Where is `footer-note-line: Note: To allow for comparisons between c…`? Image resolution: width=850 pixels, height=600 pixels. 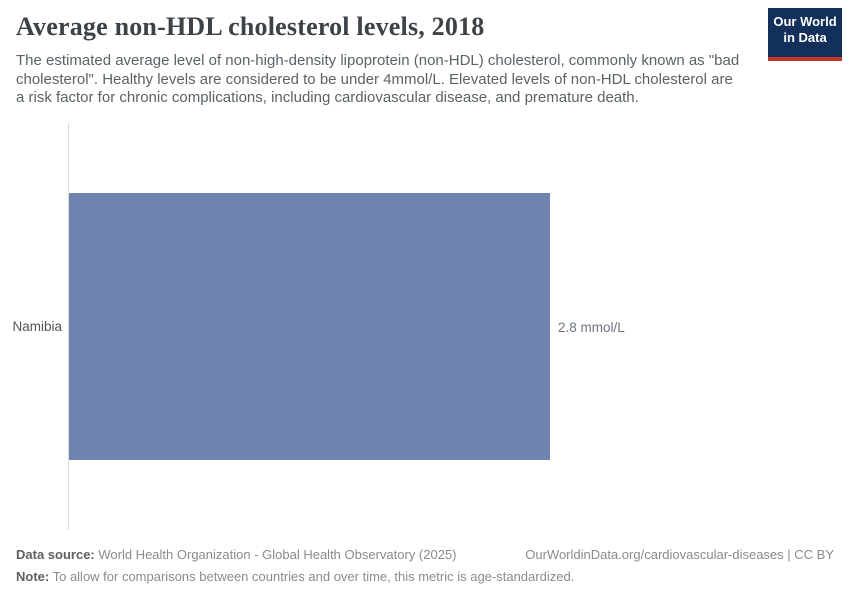
footer-note-line: Note: To allow for comparisons between c… is located at coordinates (425, 576).